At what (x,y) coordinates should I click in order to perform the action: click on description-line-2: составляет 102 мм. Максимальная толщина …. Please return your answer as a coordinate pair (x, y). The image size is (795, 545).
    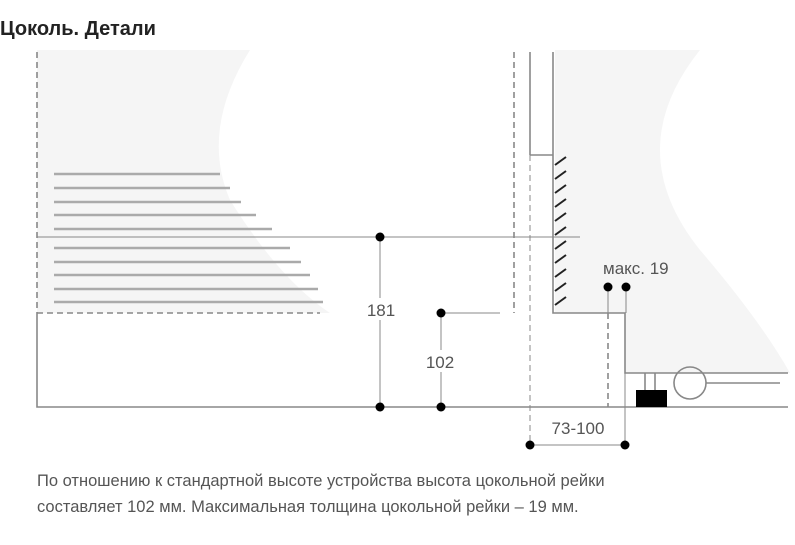
    Looking at the image, I should click on (308, 507).